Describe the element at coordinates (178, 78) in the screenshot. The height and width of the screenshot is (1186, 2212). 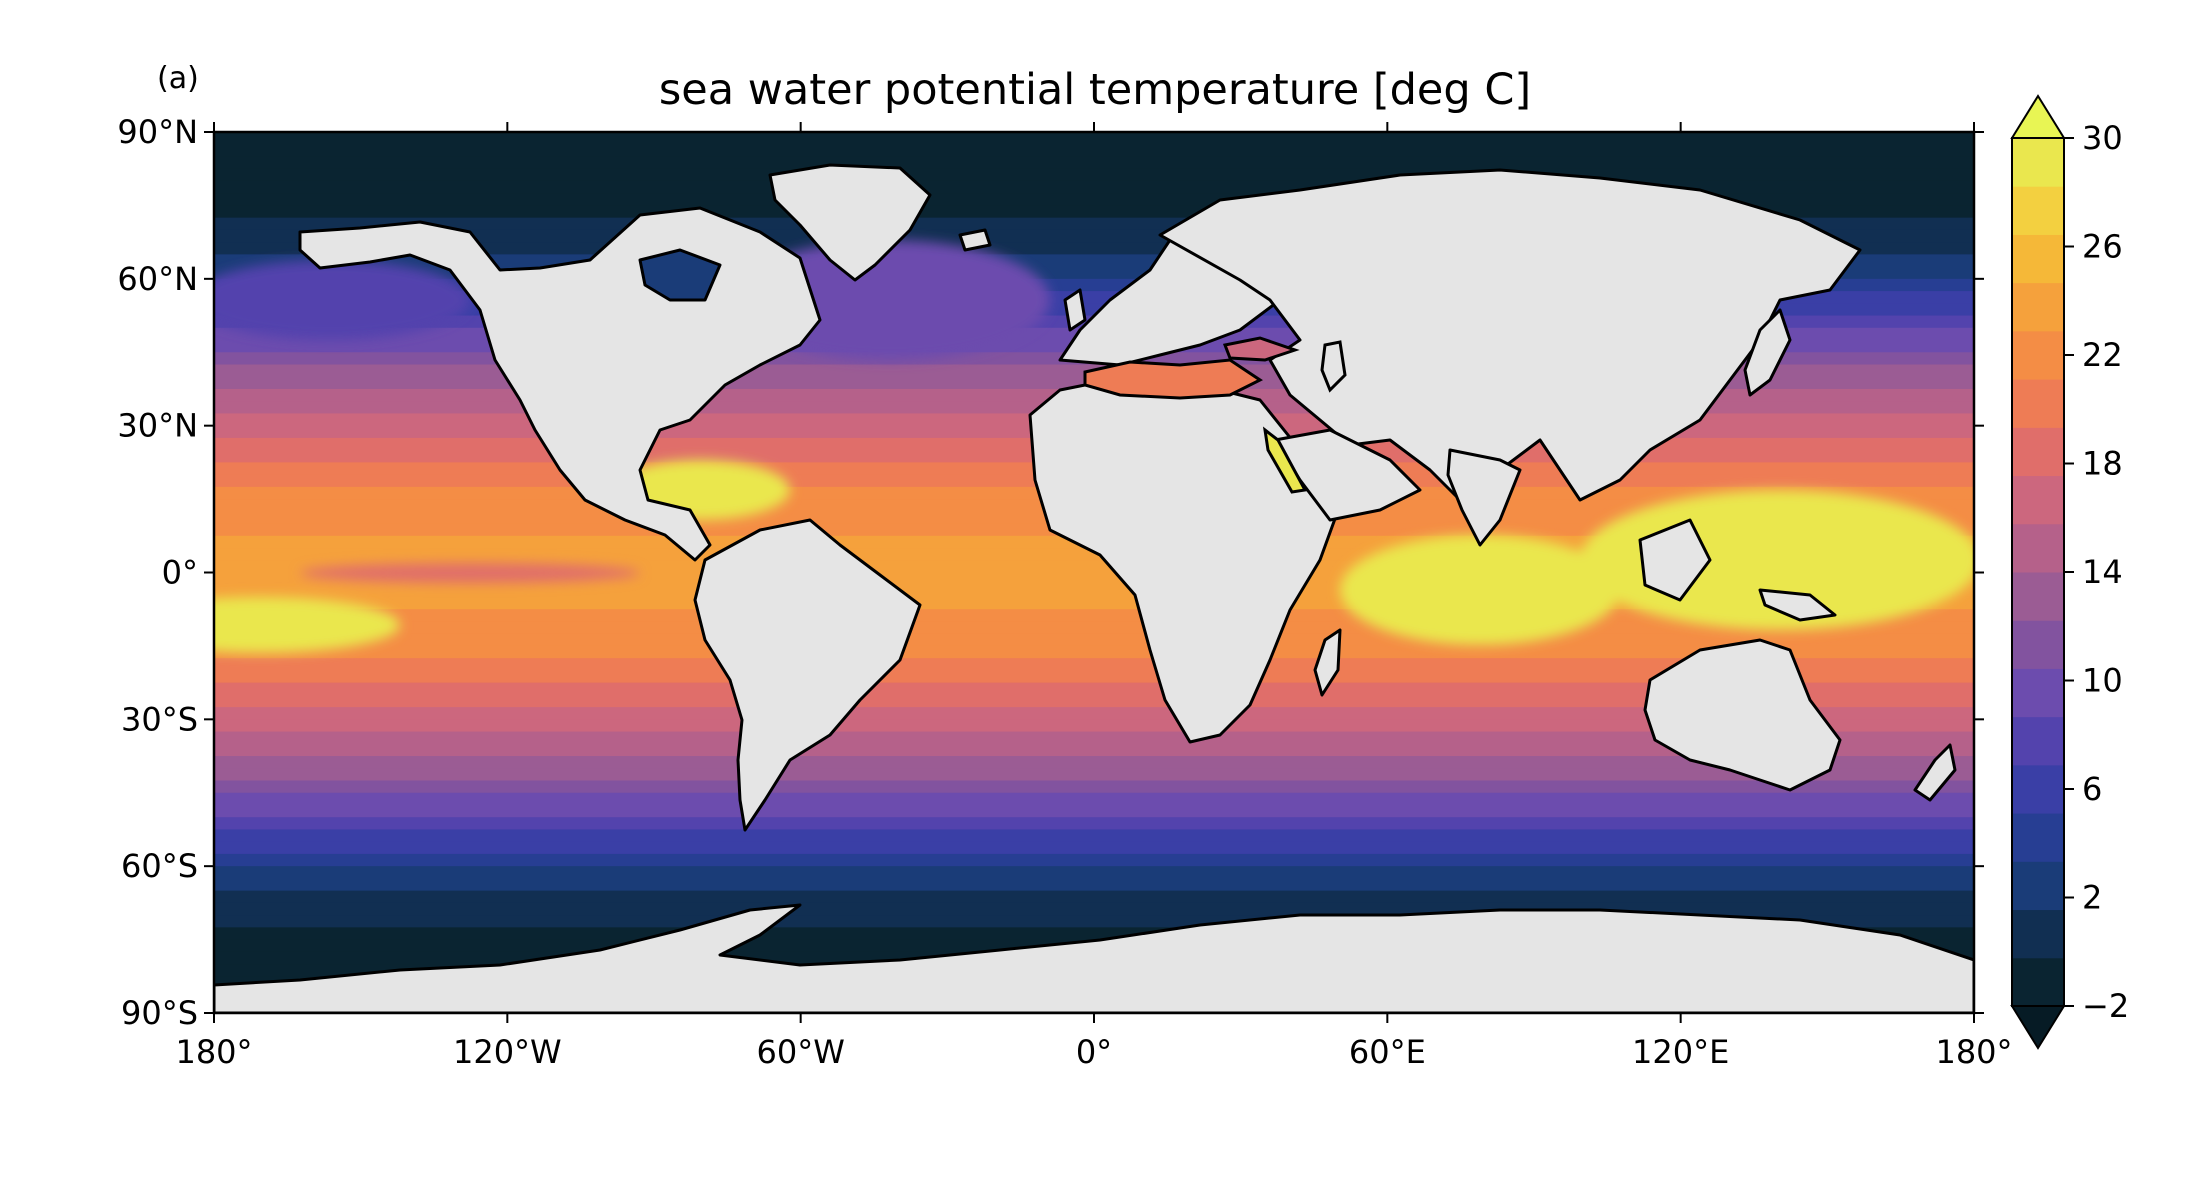
I see `panel-label: (a)` at that location.